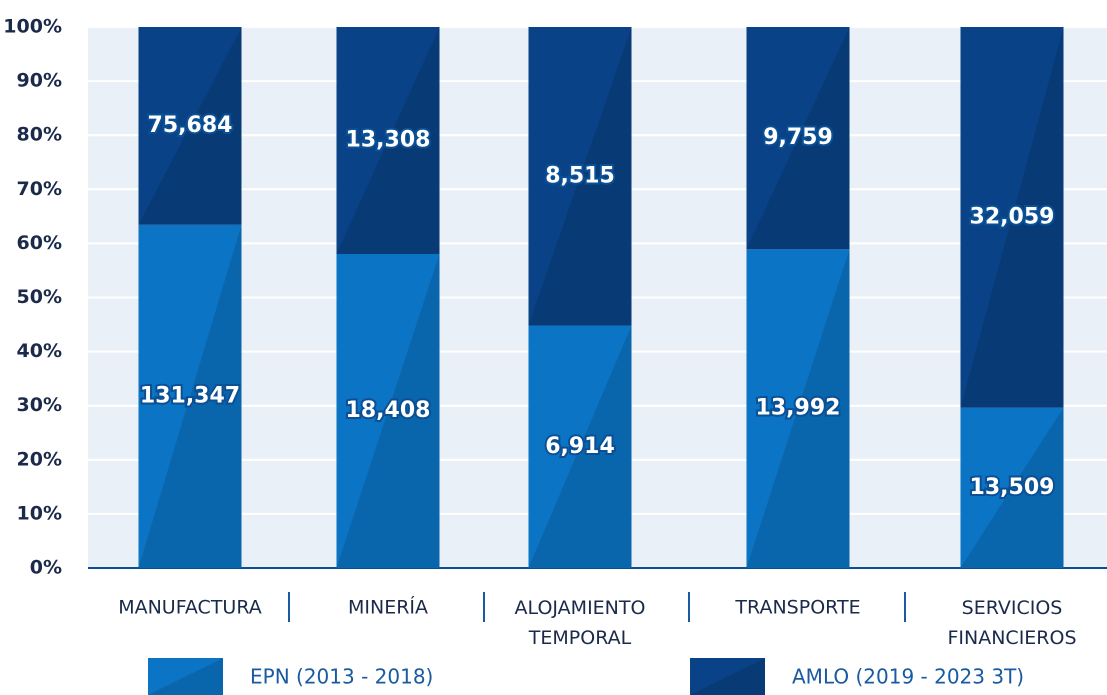  I want to click on x-tick-line: ALOJAMIENTO, so click(580, 608).